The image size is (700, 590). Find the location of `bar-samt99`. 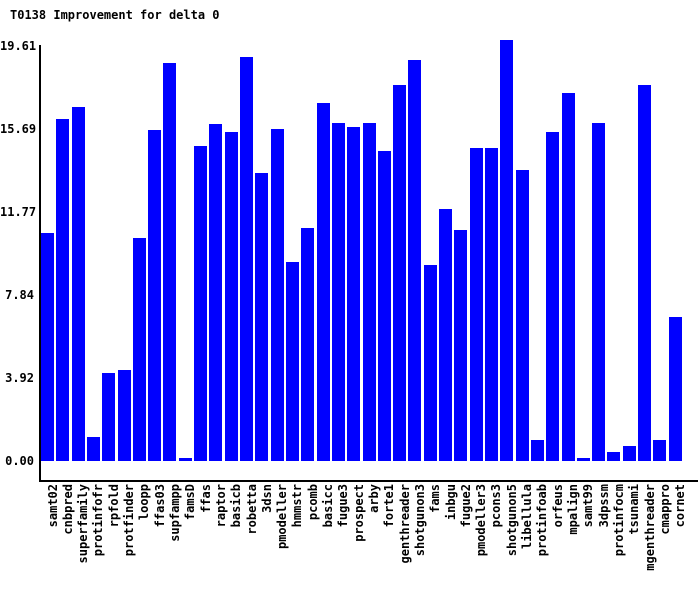

bar-samt99 is located at coordinates (583, 459).